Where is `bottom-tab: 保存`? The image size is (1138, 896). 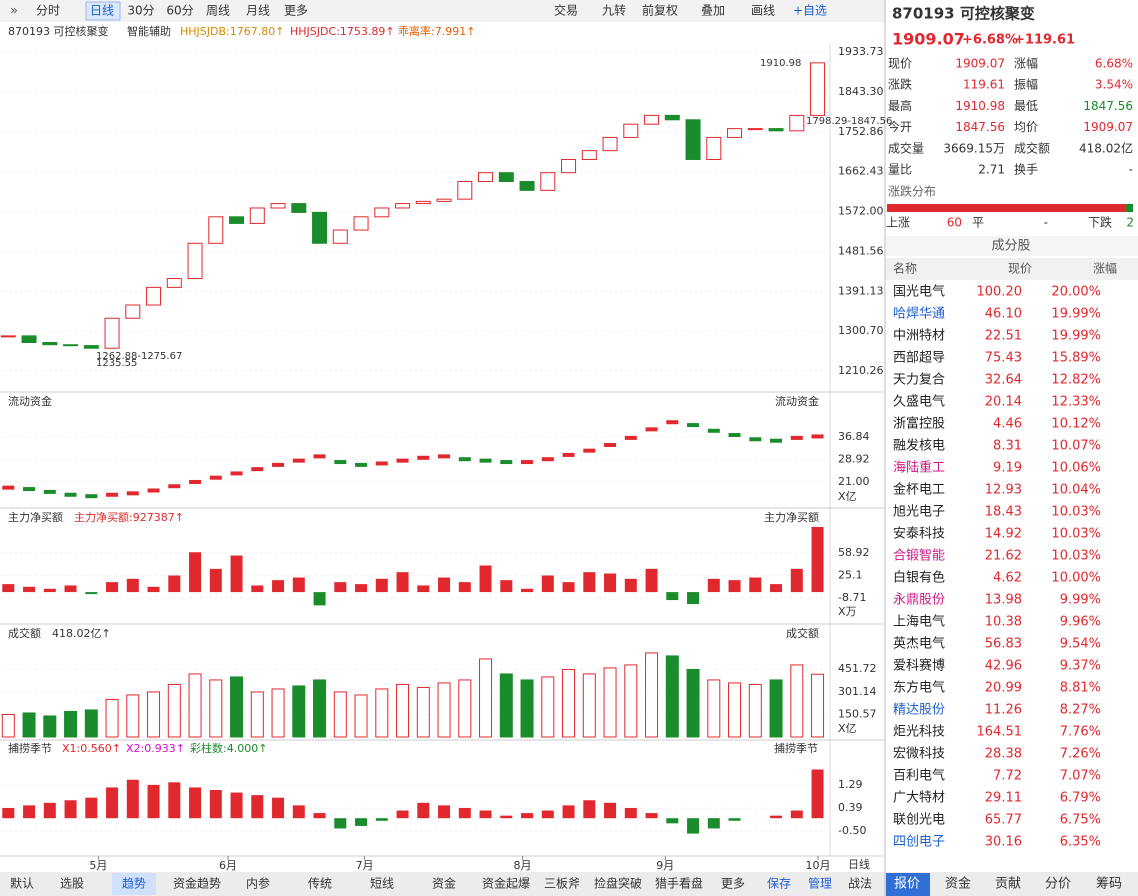 bottom-tab: 保存 is located at coordinates (779, 884).